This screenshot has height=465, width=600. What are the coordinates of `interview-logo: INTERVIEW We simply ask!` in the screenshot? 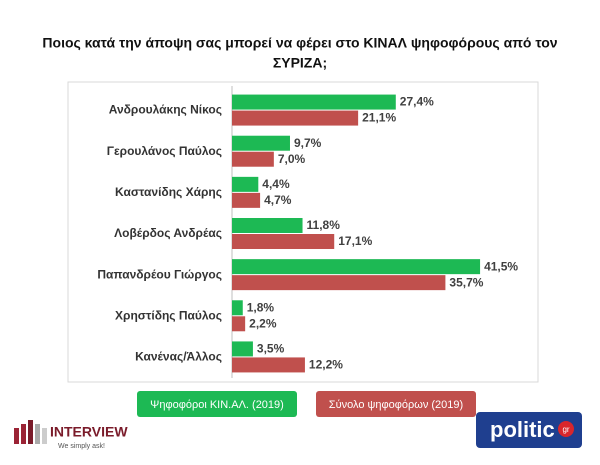 It's located at (71, 435).